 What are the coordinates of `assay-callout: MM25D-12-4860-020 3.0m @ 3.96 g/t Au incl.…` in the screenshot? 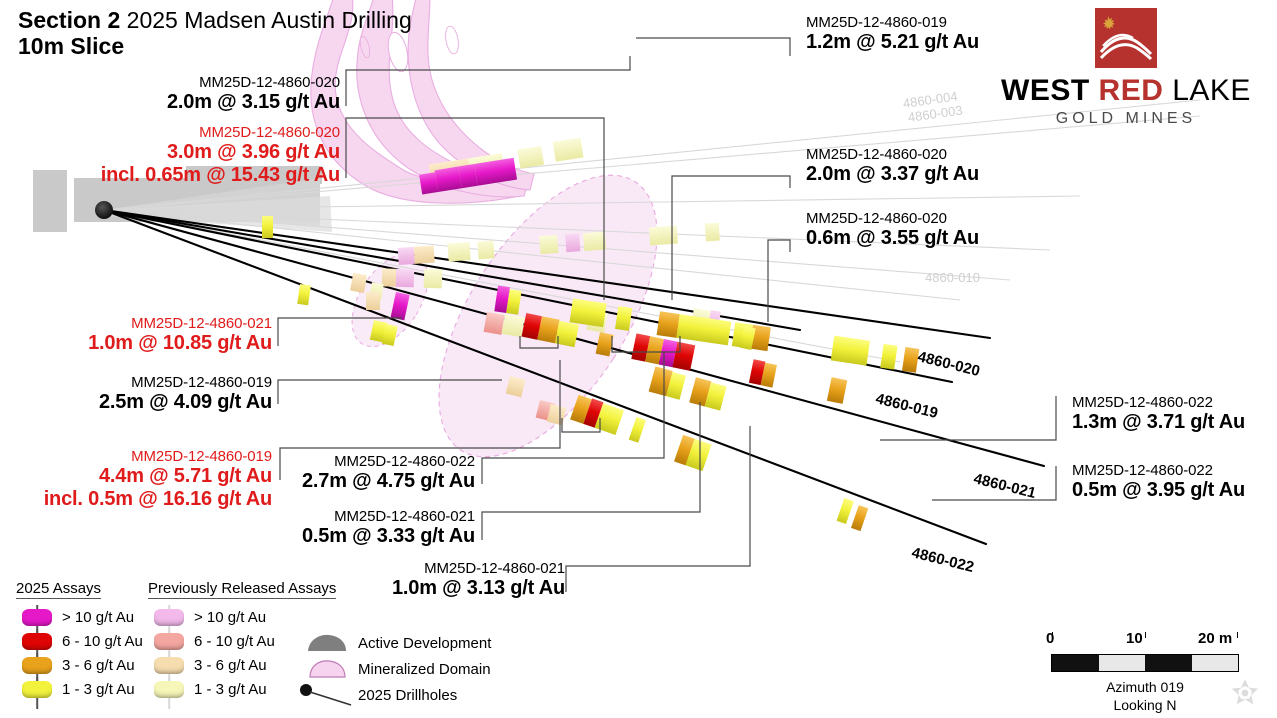 It's located at (175, 155).